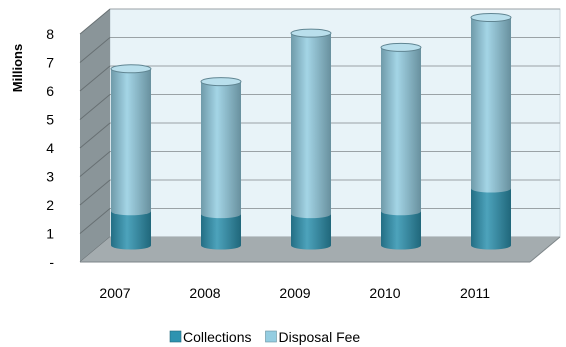  I want to click on chart-floor, so click(320, 249).